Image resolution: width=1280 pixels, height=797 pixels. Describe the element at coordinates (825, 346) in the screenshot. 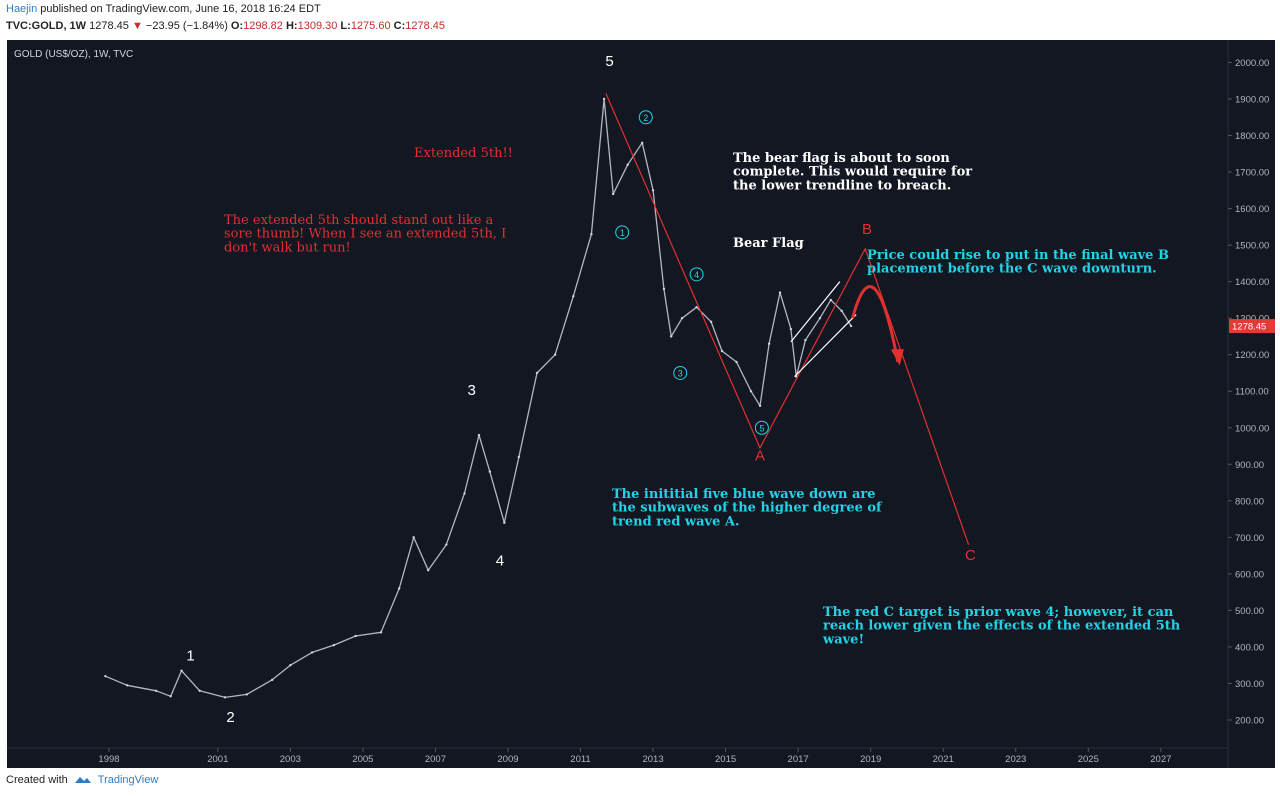

I see `bear-flag-lower-line` at that location.